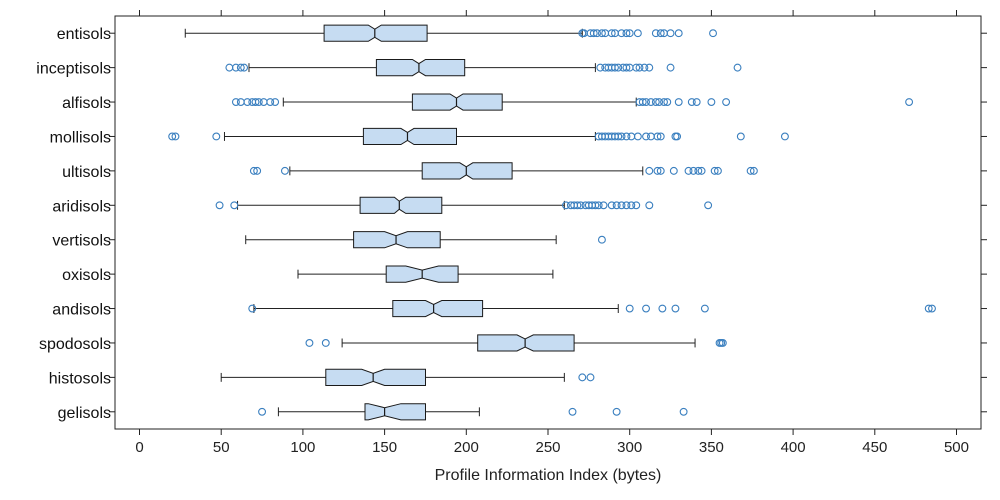 The image size is (1000, 500). Describe the element at coordinates (629, 447) in the screenshot. I see `x-tick-label: 300` at that location.